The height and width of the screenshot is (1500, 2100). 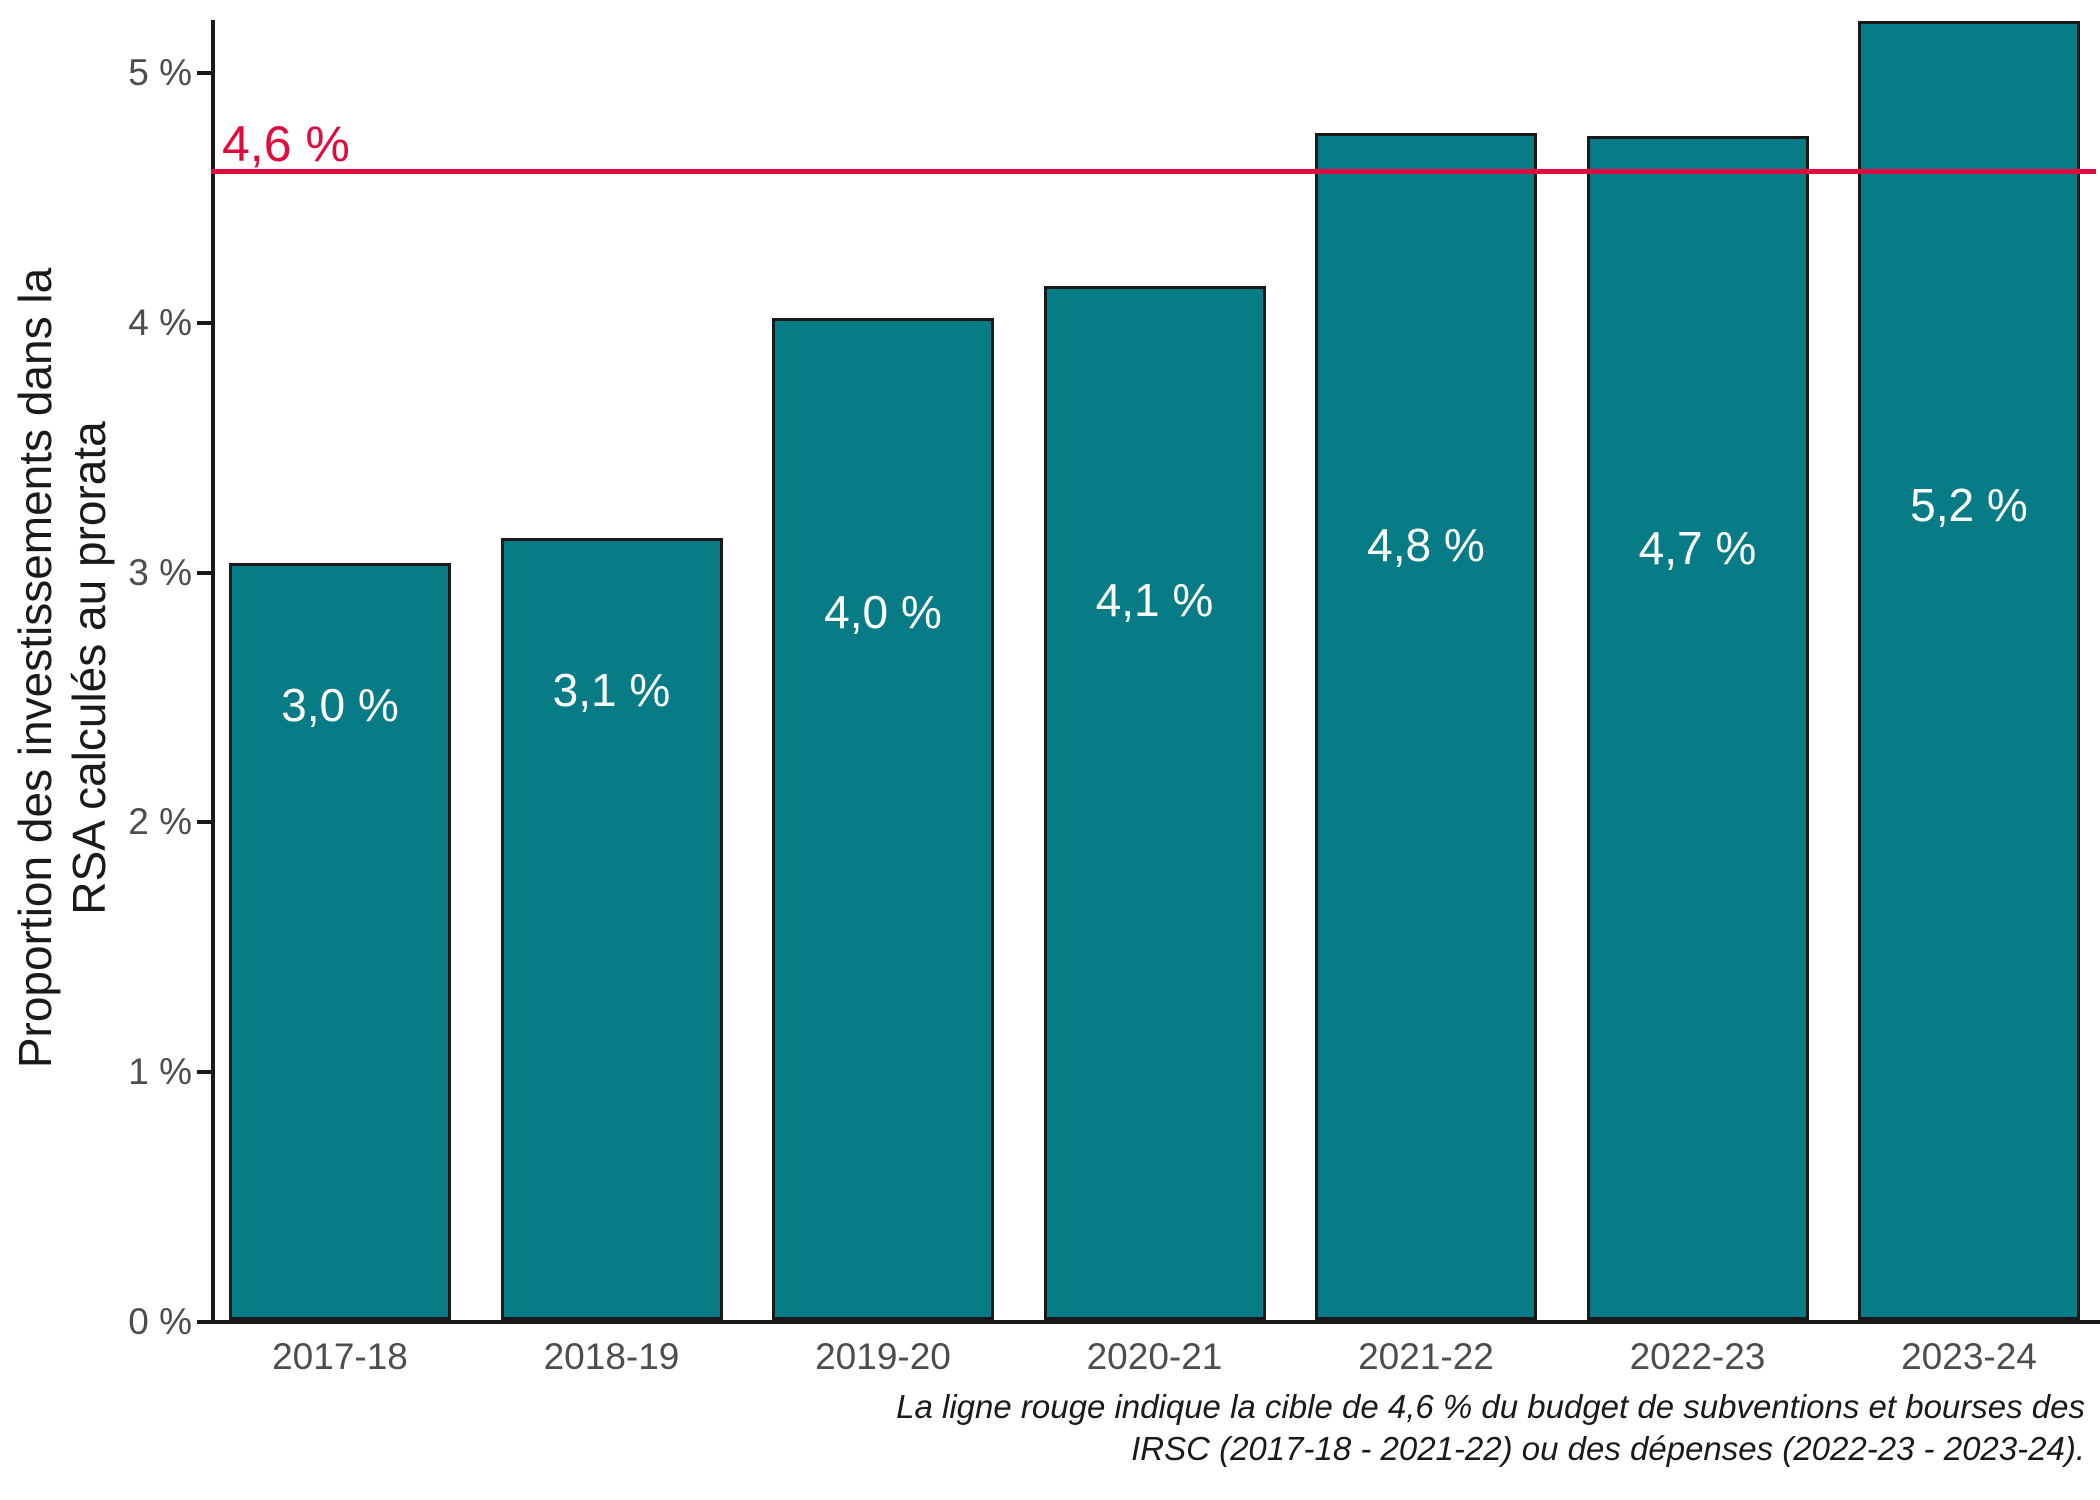 I want to click on y-tick-label: 5 %, so click(x=160, y=72).